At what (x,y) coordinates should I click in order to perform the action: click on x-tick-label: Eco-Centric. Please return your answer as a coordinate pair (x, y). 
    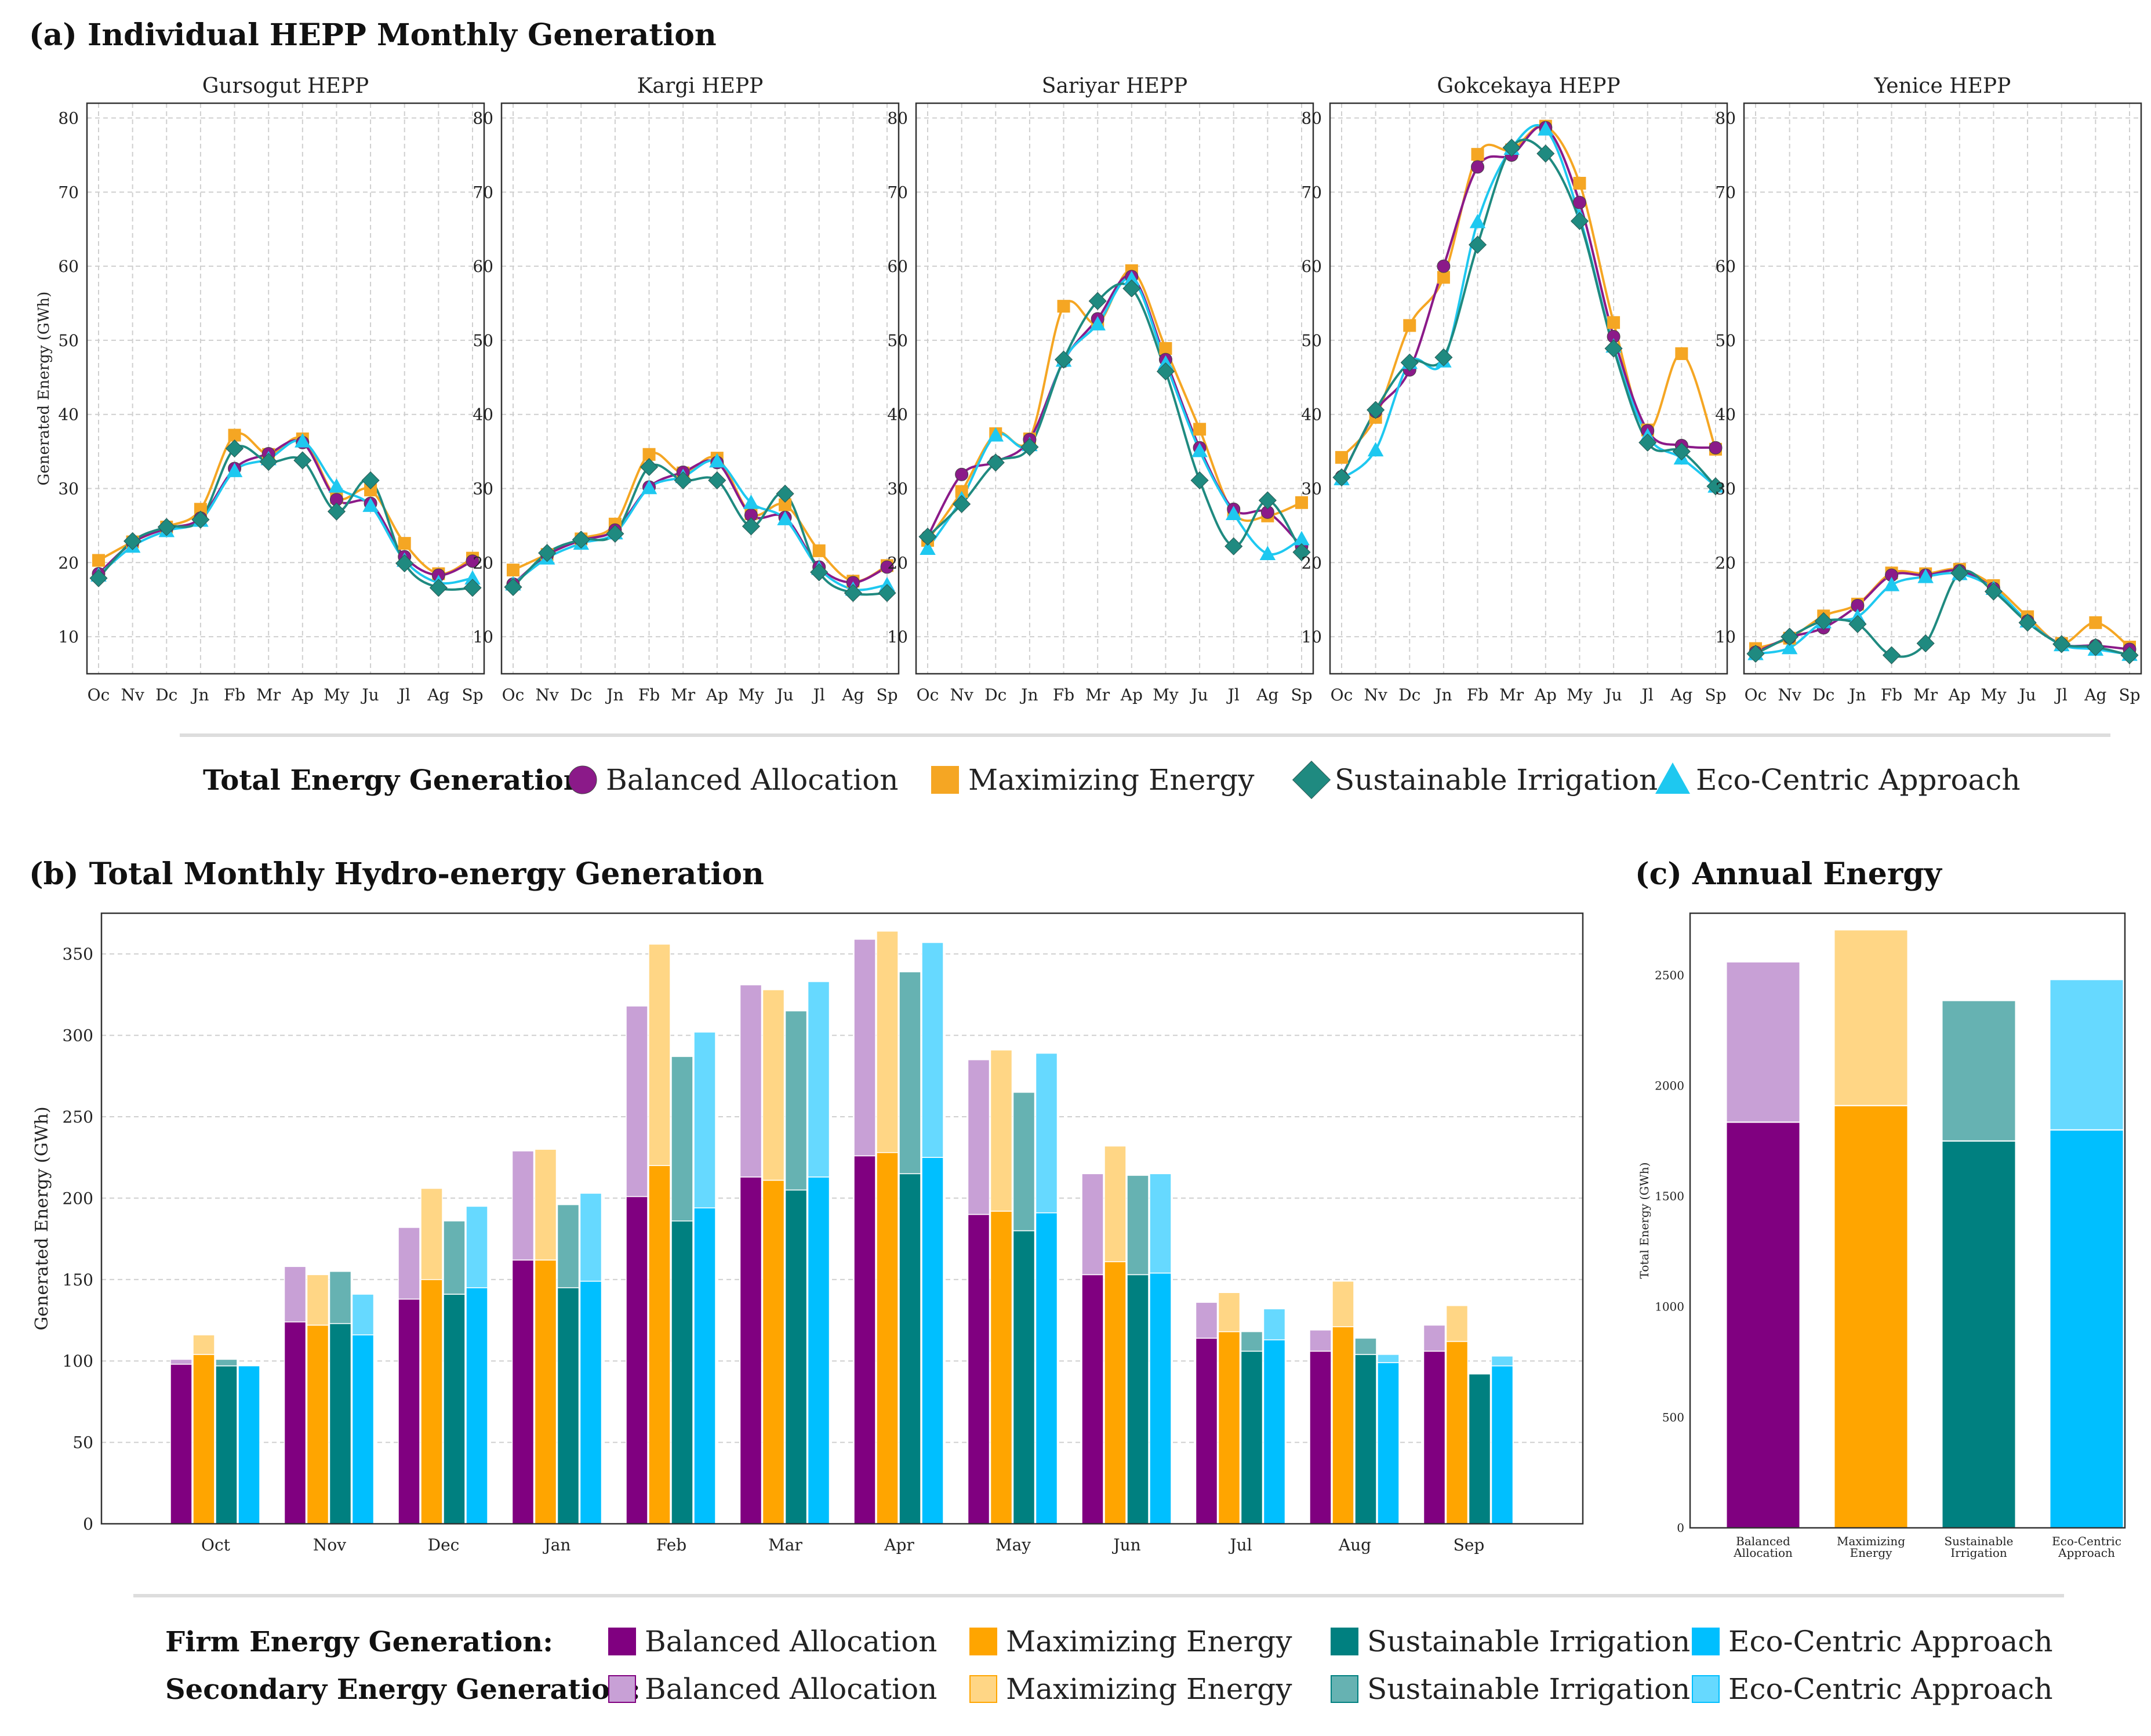
    Looking at the image, I should click on (2086, 1541).